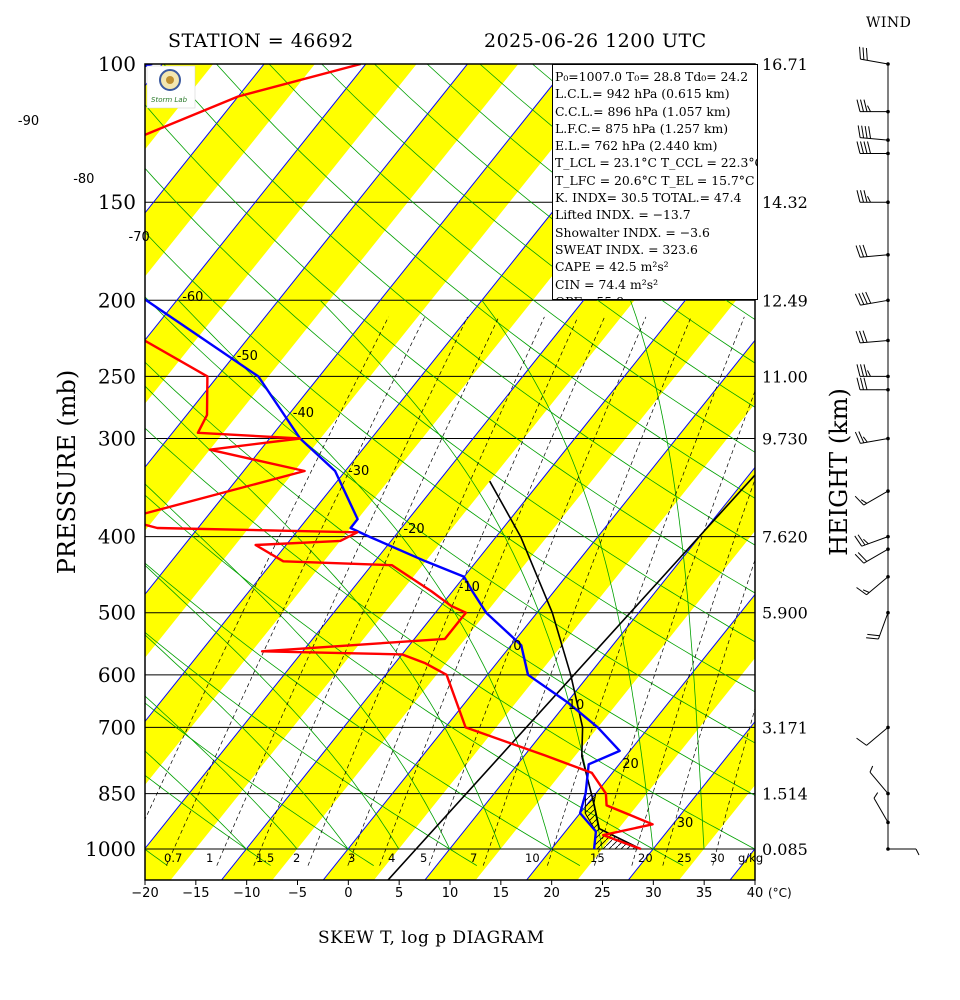  Describe the element at coordinates (117, 376) in the screenshot. I see `pressure-label: 250` at that location.